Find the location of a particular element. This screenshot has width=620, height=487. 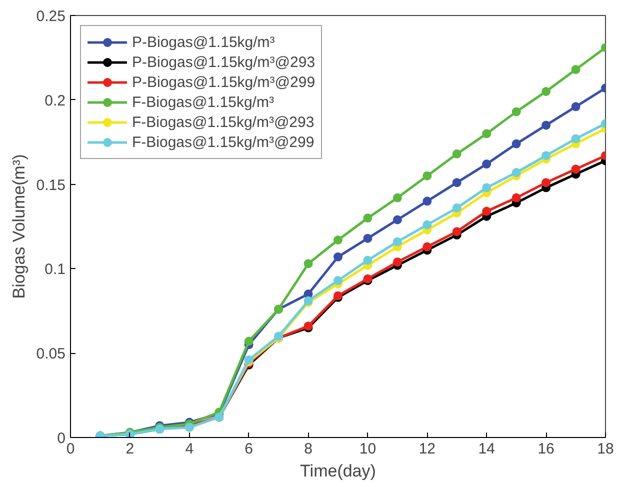

y-tick-label: 0.05 is located at coordinates (51, 354).